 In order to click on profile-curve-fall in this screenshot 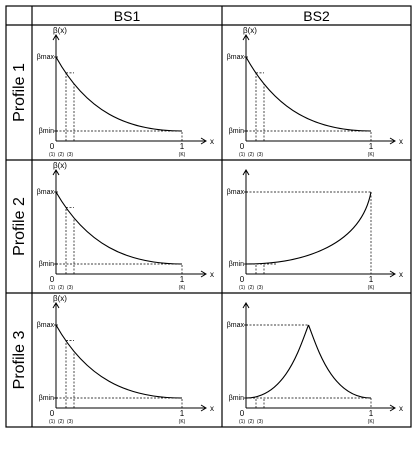, I will do `click(339, 361)`.